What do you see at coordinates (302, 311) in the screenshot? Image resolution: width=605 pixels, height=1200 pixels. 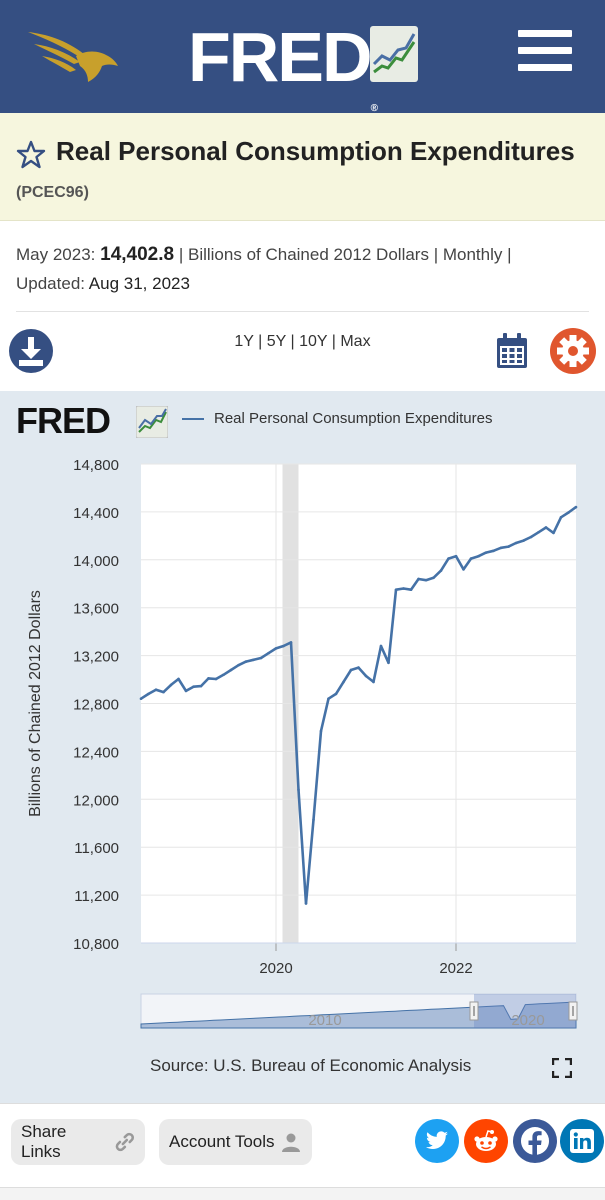 I see `divider` at bounding box center [302, 311].